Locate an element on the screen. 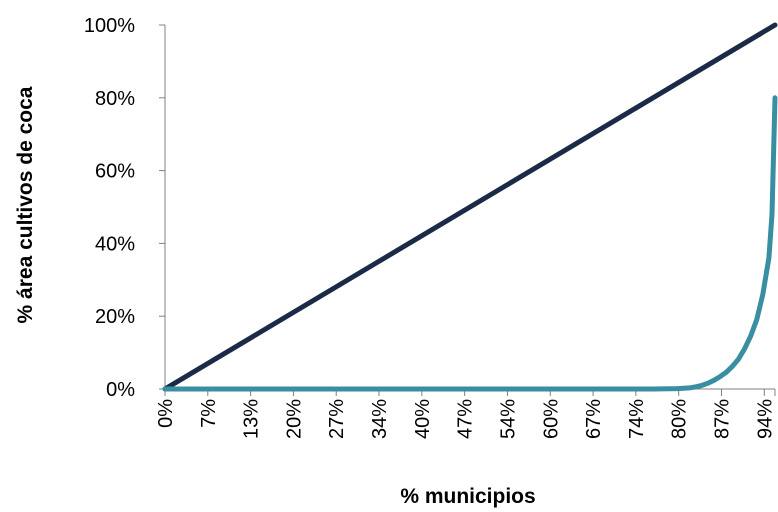  x-tick-label: 34% is located at coordinates (380, 419).